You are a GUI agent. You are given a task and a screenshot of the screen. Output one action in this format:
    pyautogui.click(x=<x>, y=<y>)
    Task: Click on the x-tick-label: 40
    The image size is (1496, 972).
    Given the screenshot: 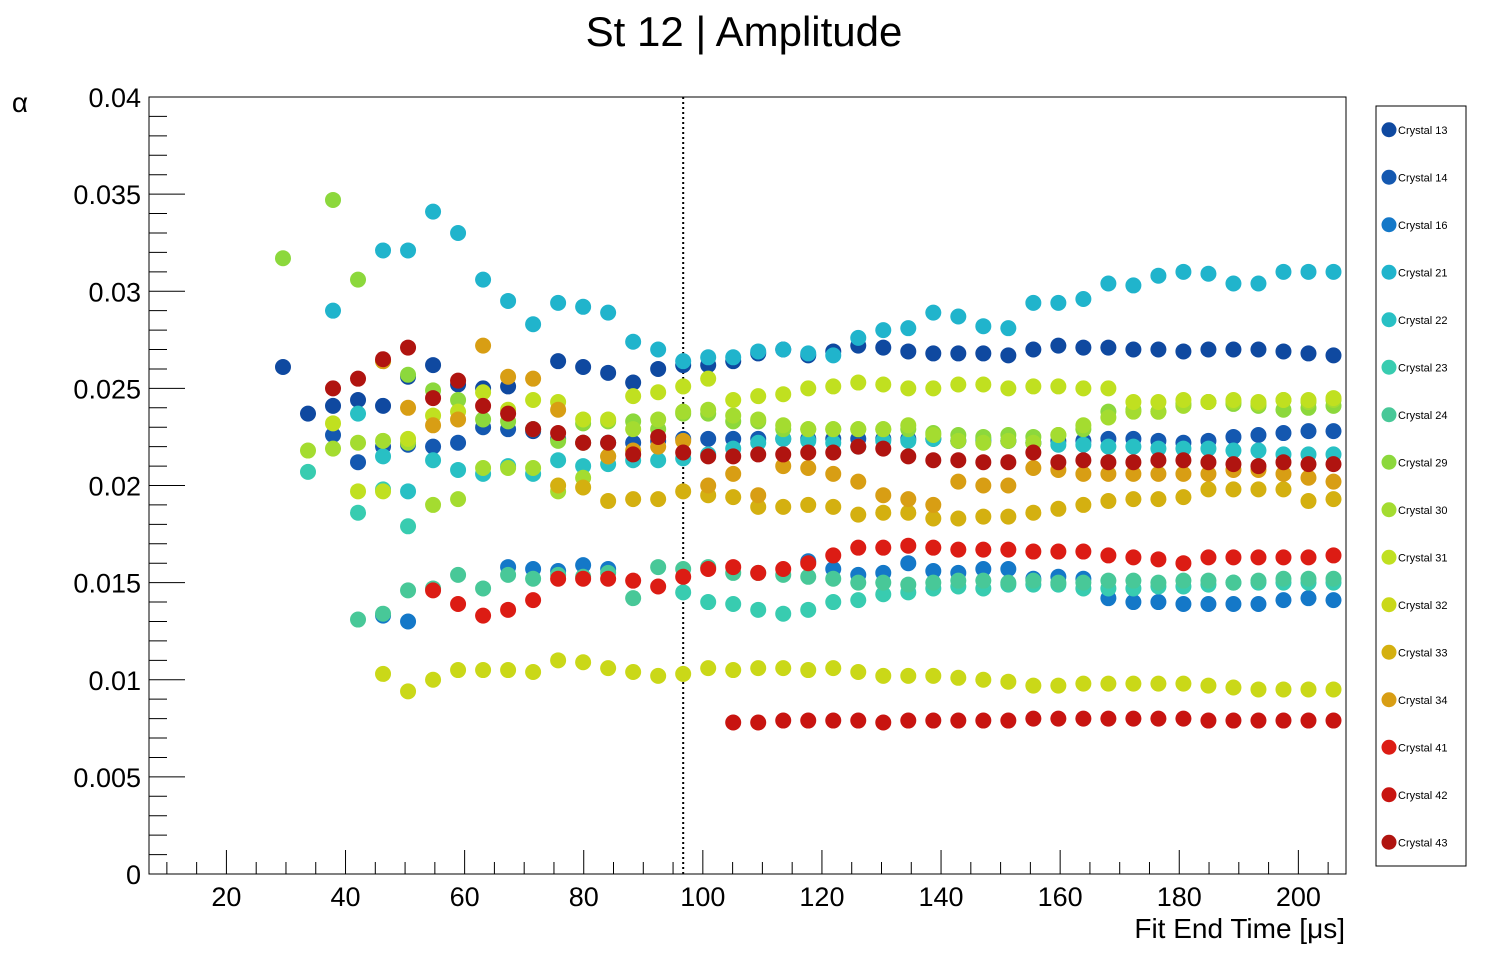 What is the action you would take?
    pyautogui.click(x=345, y=897)
    